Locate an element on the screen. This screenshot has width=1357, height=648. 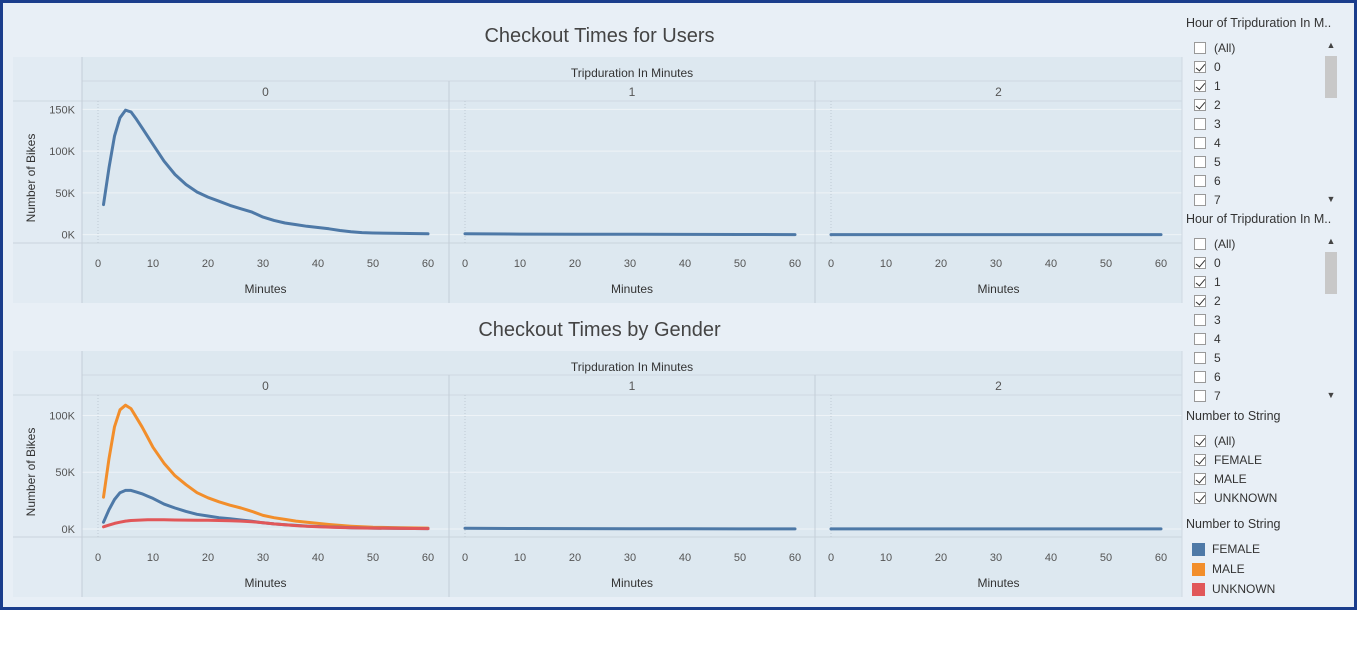
legend-swatch is located at coordinates (1198, 549).